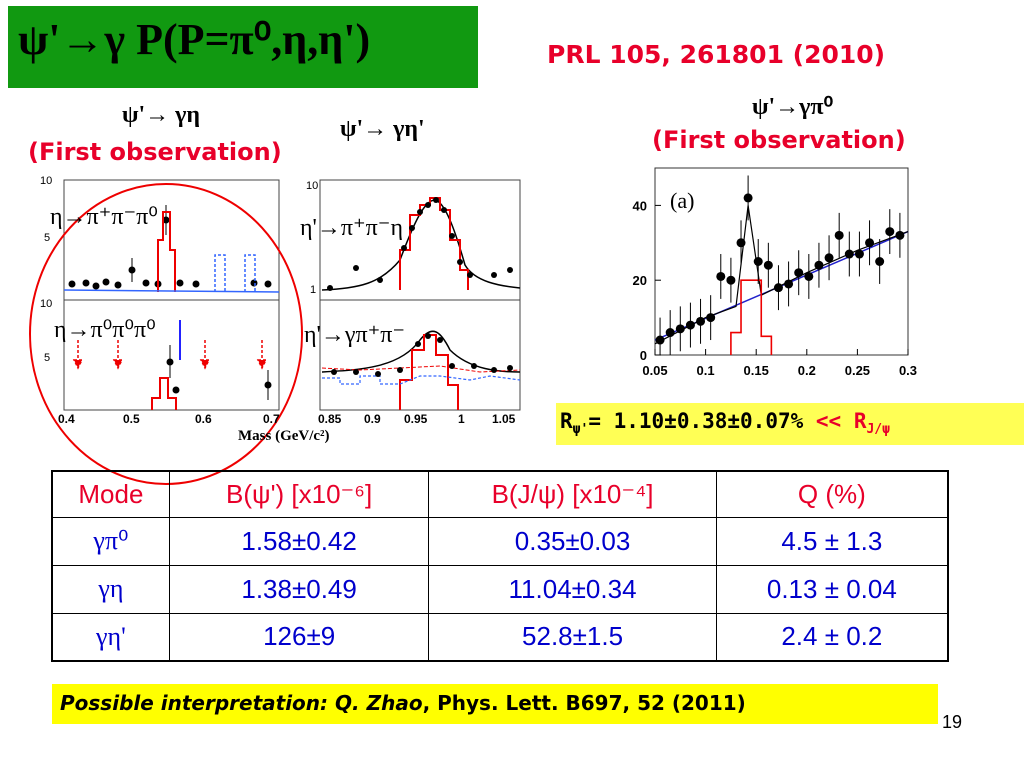  I want to click on pi0-heading: ψ'→γπ⁰, so click(793, 107).